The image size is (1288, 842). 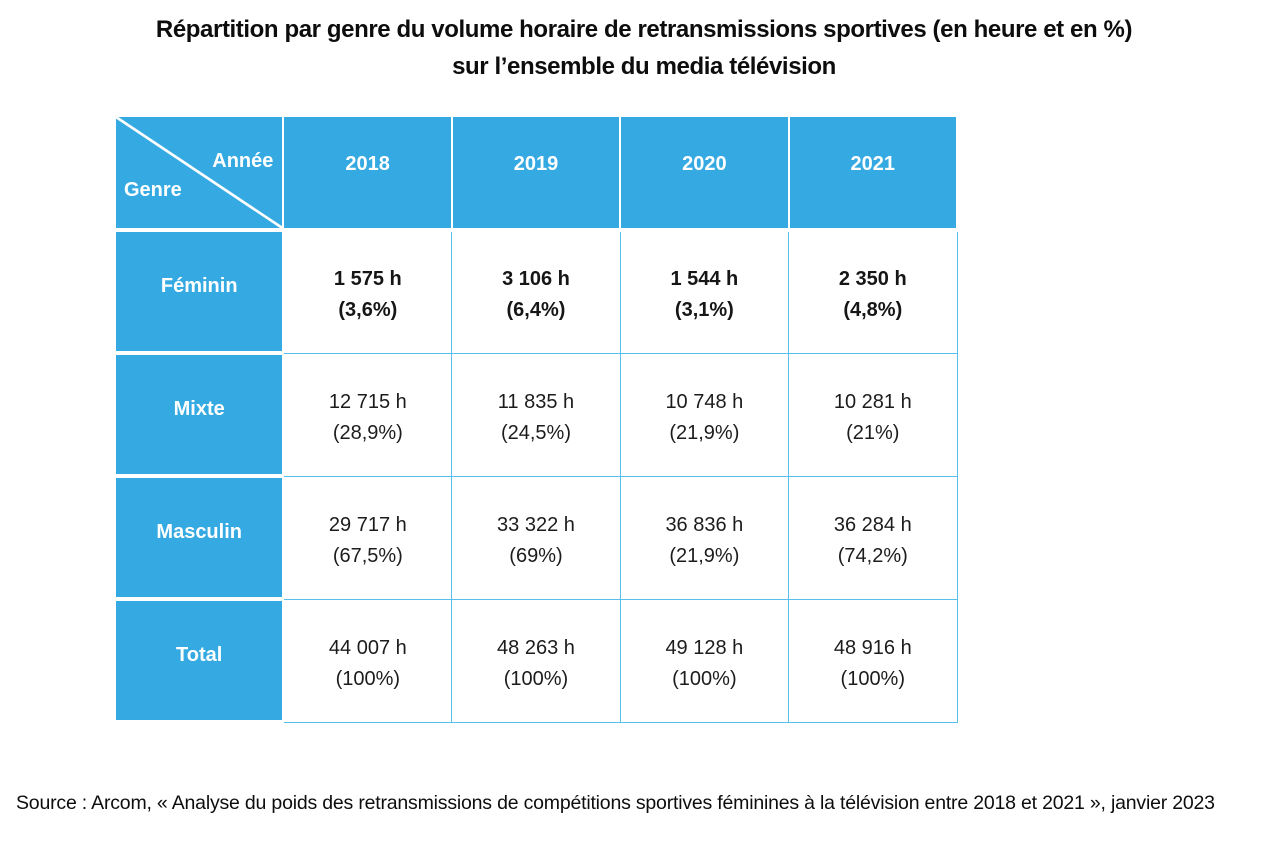 What do you see at coordinates (704, 291) in the screenshot?
I see `cell-feminin-2020: 1 544 h (3,1%)` at bounding box center [704, 291].